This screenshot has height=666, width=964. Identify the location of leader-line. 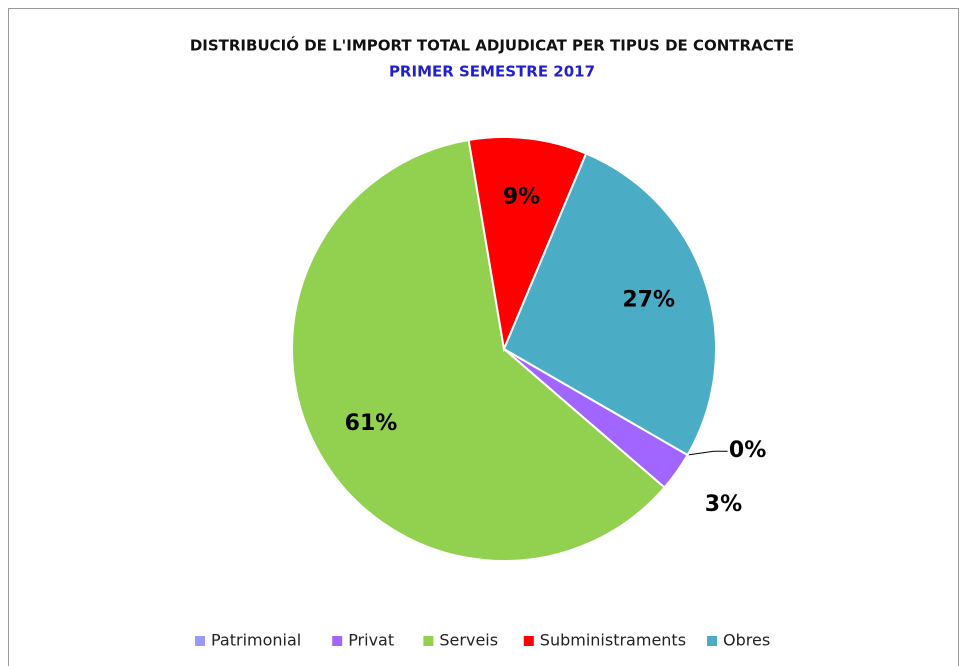
(707, 453).